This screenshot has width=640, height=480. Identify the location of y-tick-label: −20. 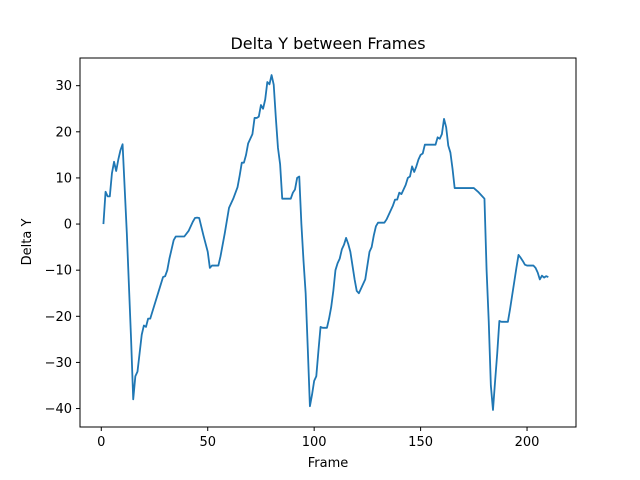
(58, 317).